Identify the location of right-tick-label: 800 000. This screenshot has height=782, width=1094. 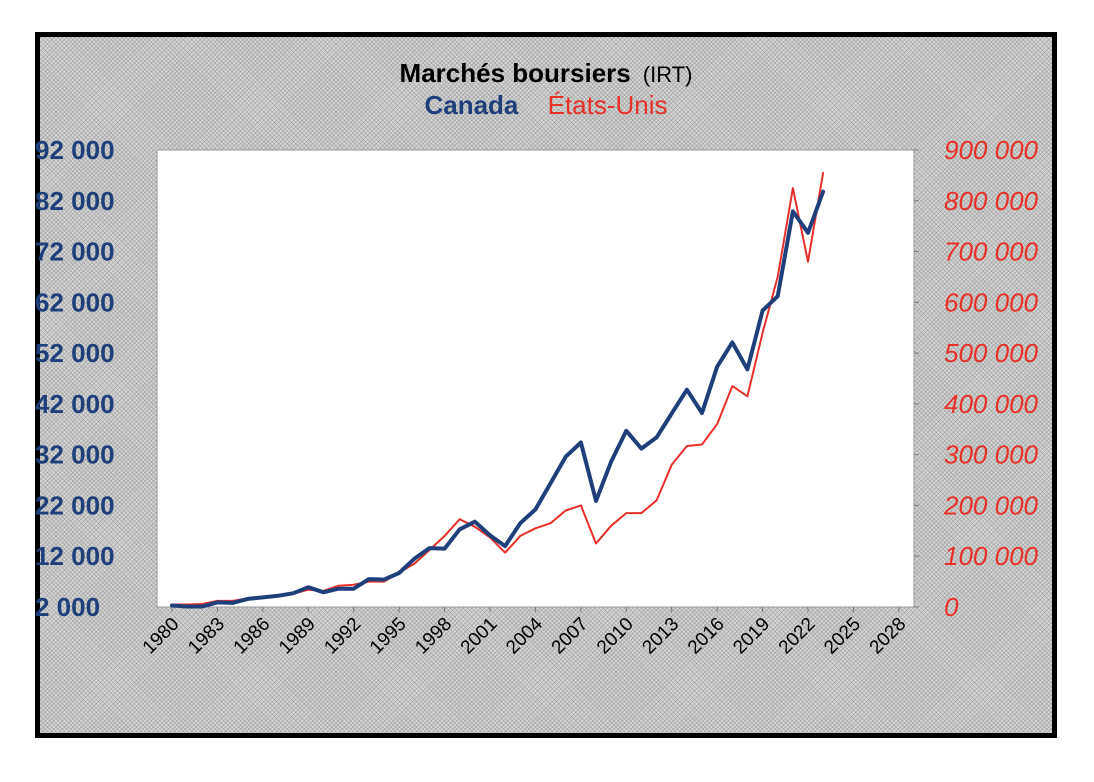
(991, 201).